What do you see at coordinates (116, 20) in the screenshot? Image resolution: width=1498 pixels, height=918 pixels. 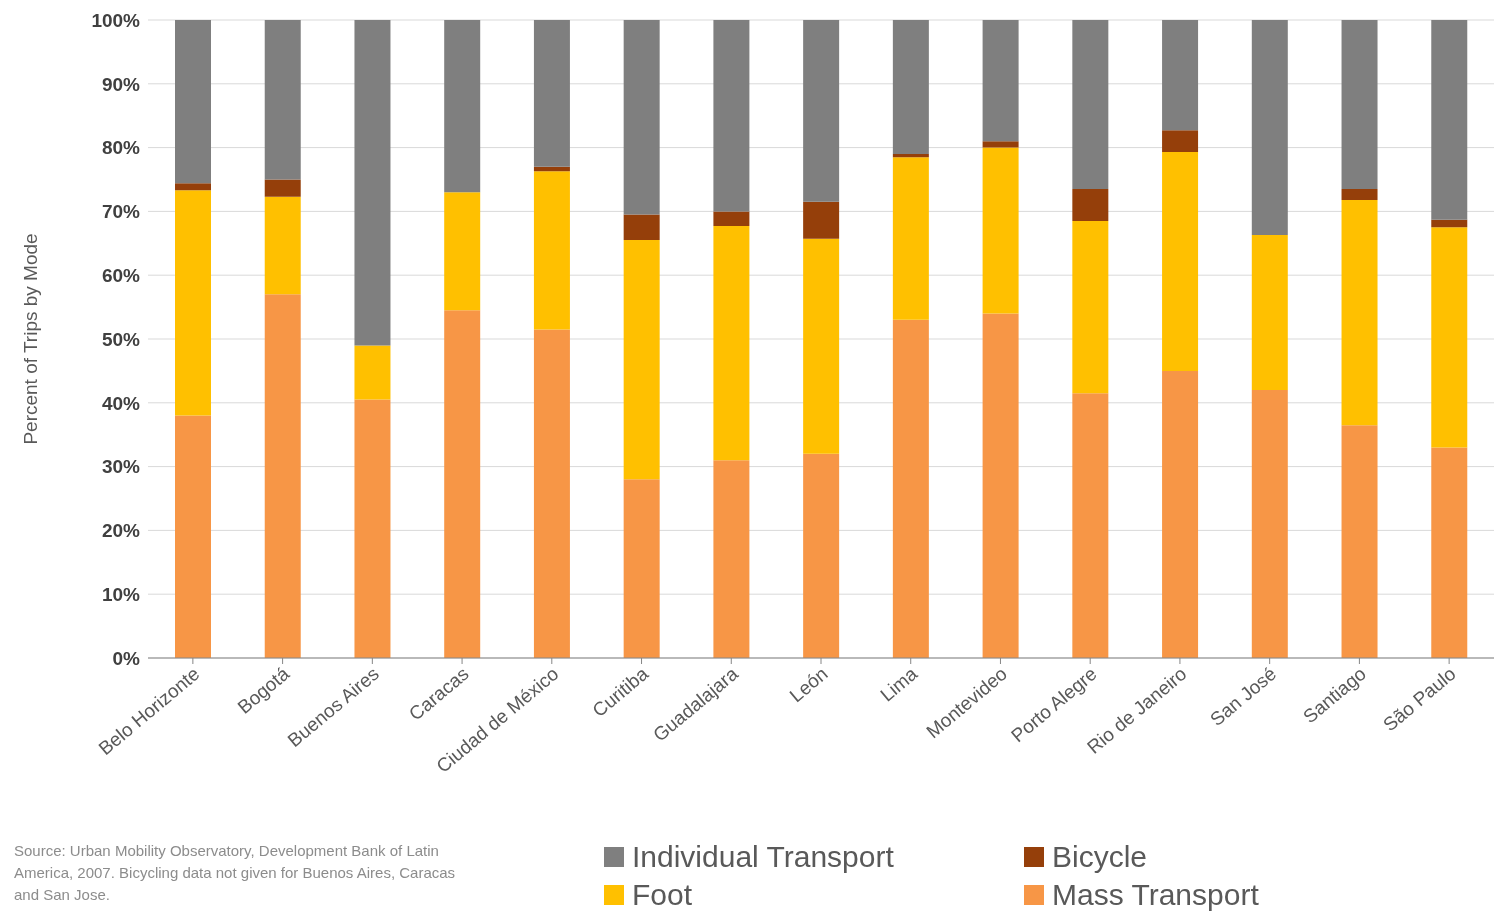 I see `y-tick-label: 100%` at bounding box center [116, 20].